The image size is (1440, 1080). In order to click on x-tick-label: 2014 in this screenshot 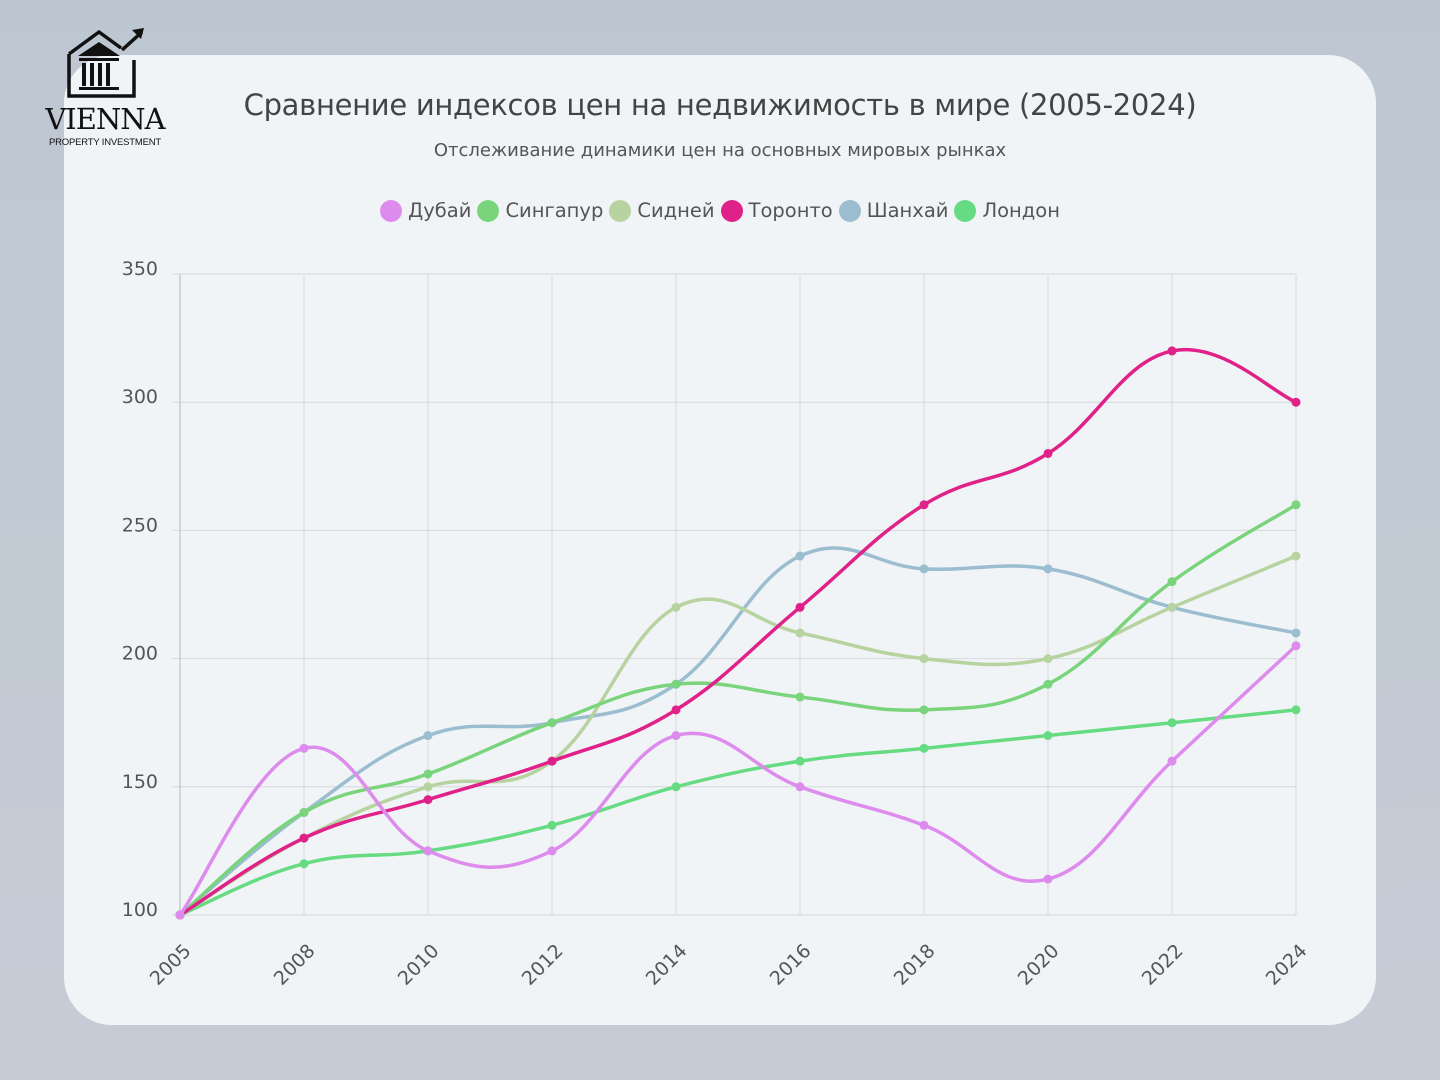, I will do `click(667, 965)`.